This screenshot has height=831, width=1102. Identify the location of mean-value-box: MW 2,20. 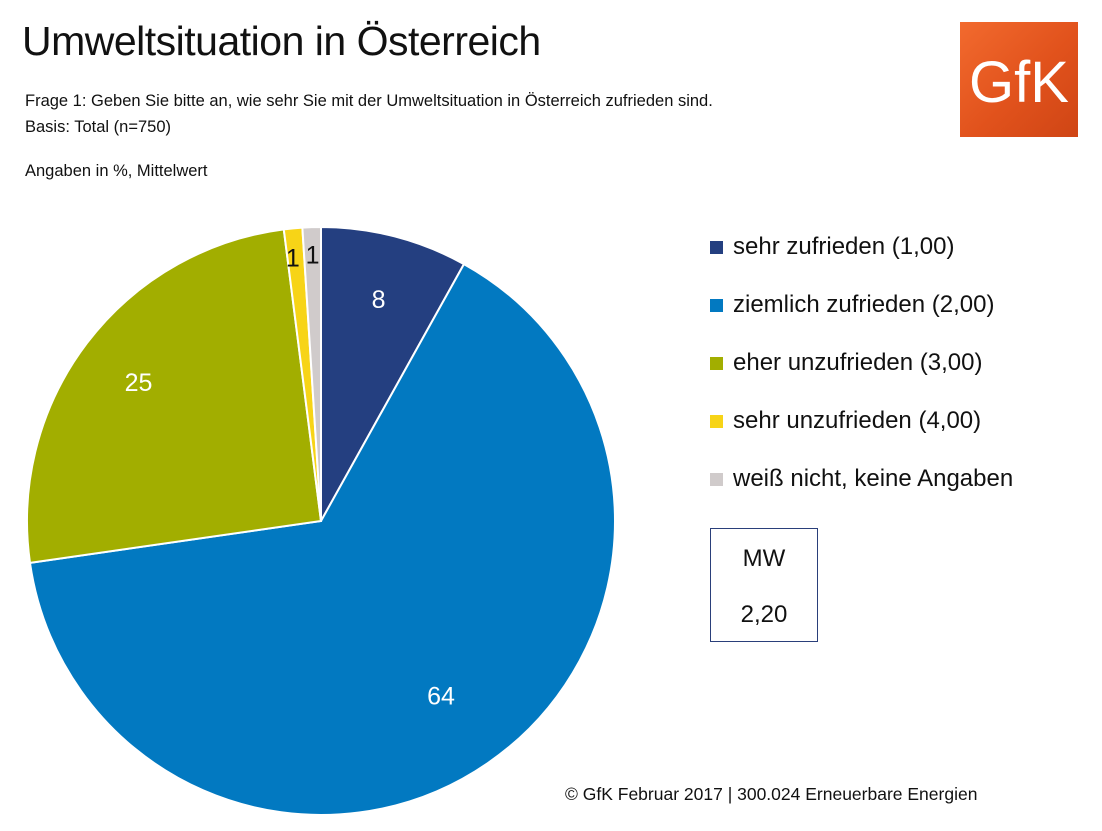
(764, 585).